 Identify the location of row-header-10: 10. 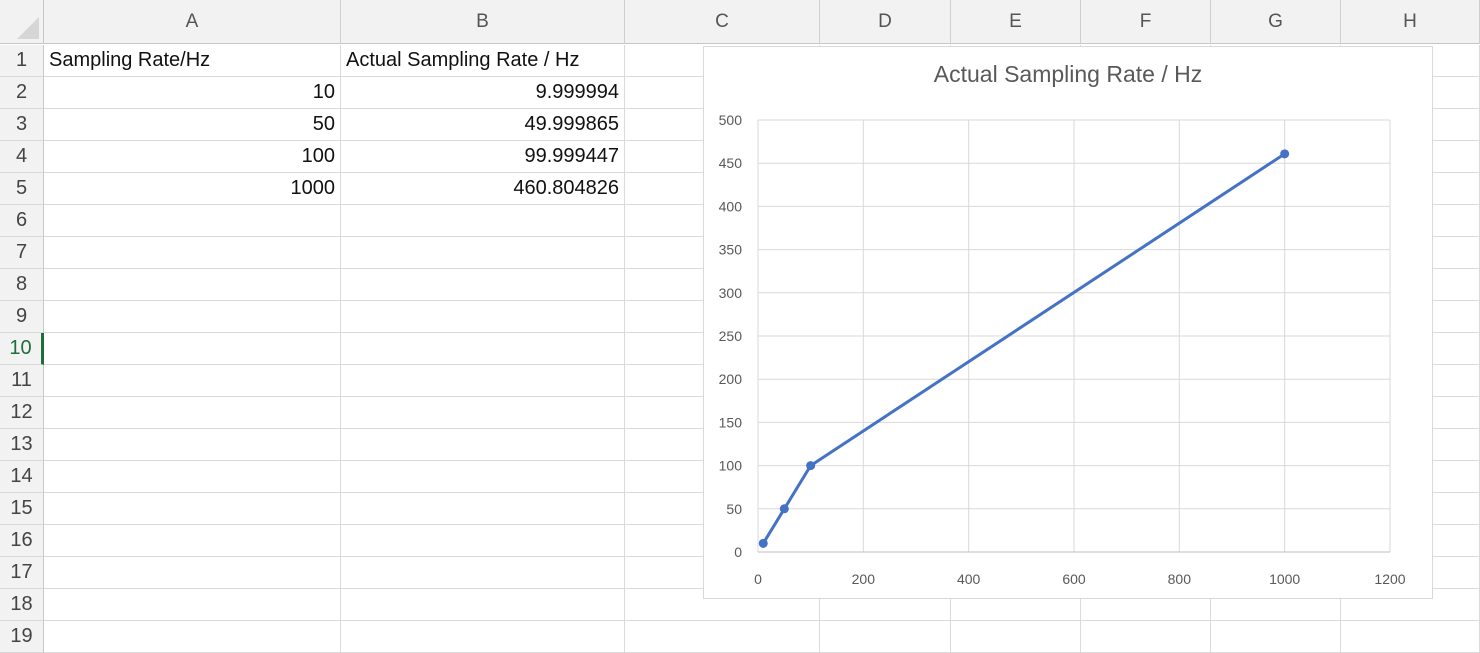
(22, 349).